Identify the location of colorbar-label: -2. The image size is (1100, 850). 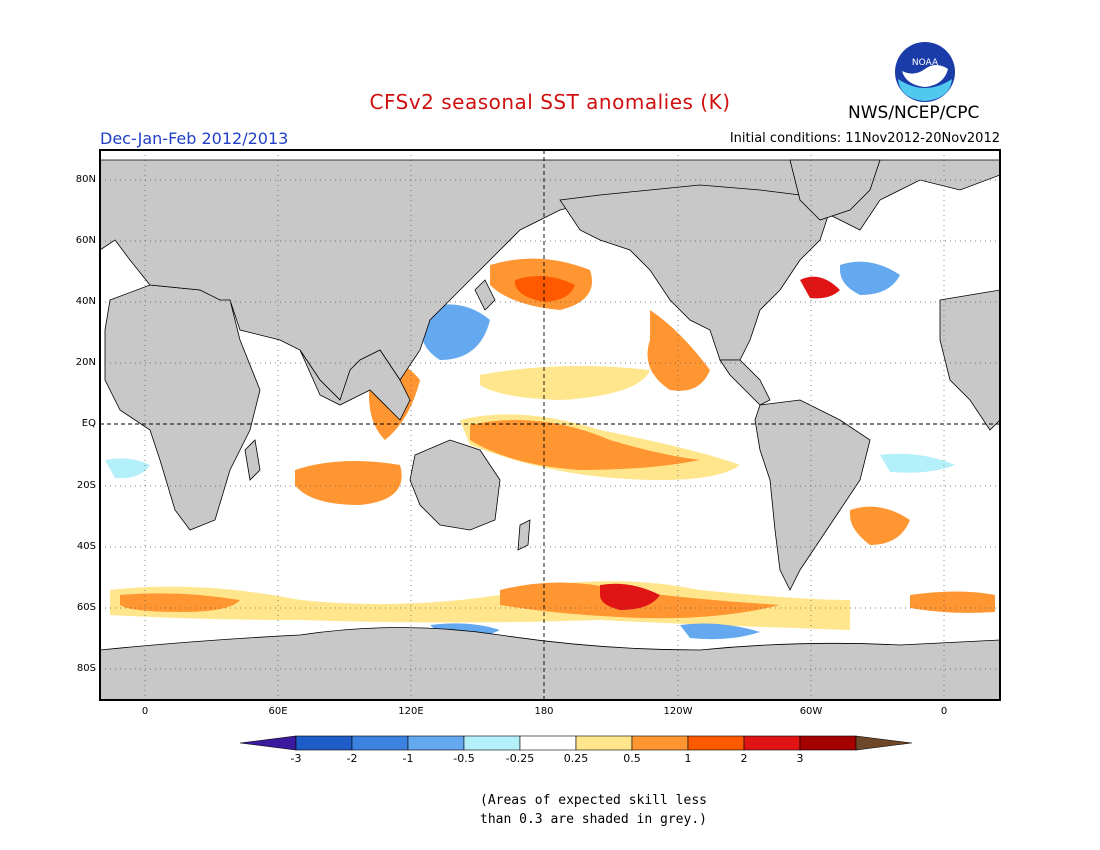
(352, 758).